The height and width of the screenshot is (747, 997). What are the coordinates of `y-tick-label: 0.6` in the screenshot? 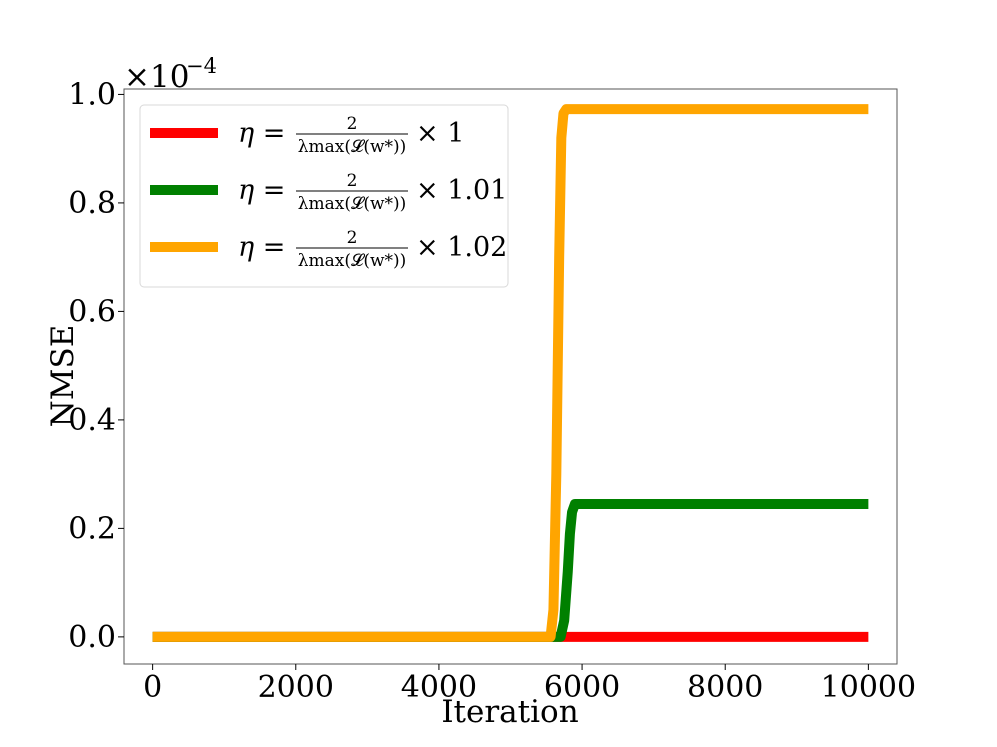 It's located at (92, 311).